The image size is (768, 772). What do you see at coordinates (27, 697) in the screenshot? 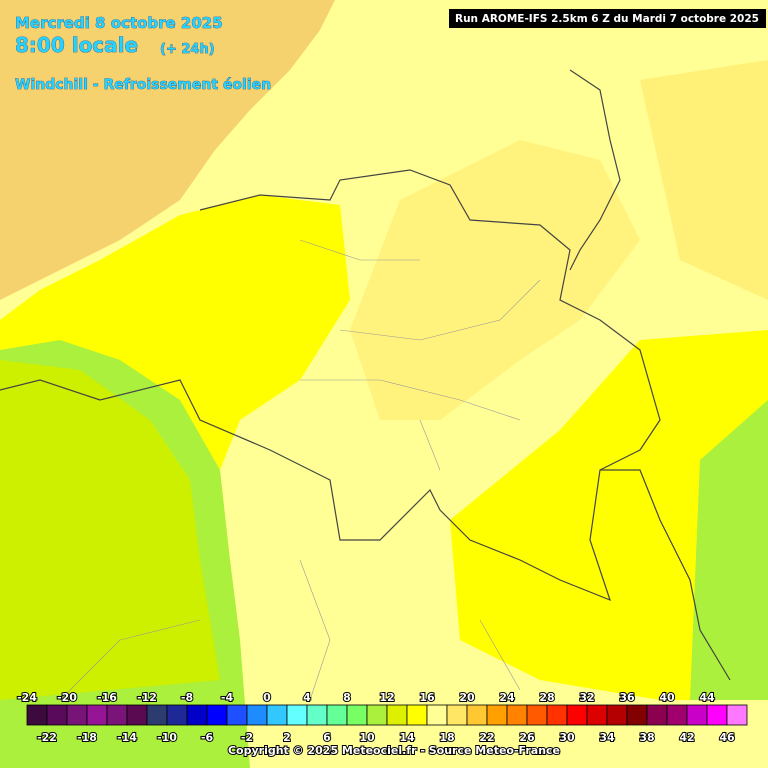
I see `legend-label: -24` at bounding box center [27, 697].